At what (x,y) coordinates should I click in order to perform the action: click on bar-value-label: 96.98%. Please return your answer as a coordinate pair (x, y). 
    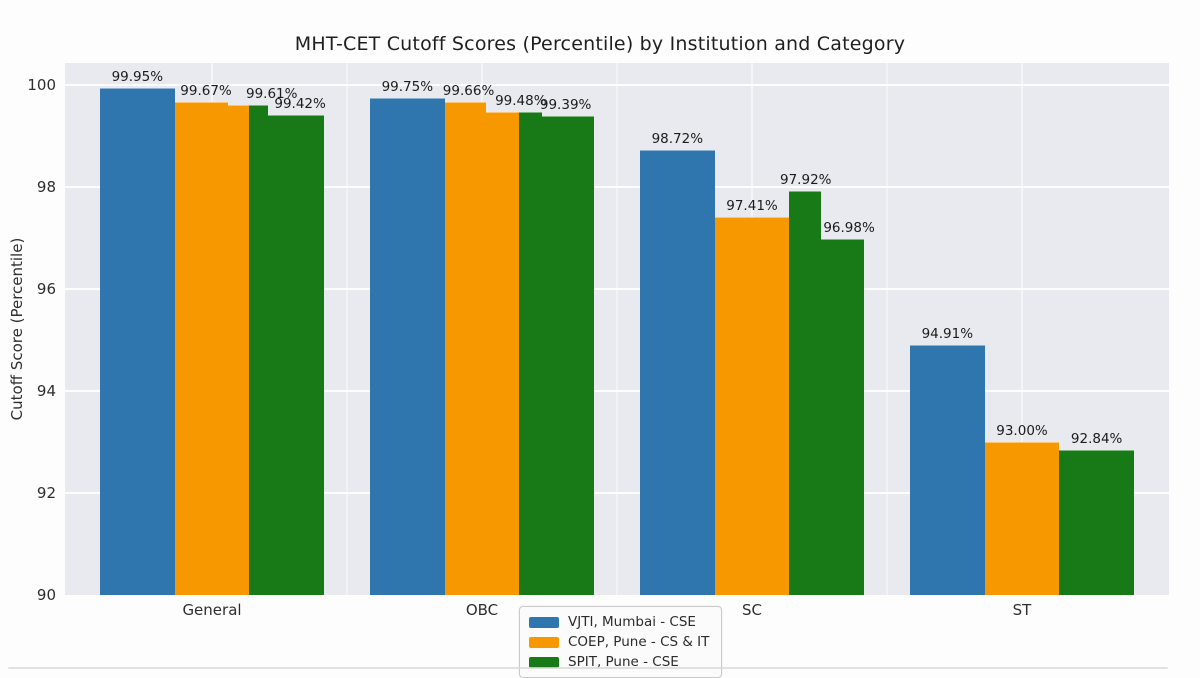
    Looking at the image, I should click on (849, 228).